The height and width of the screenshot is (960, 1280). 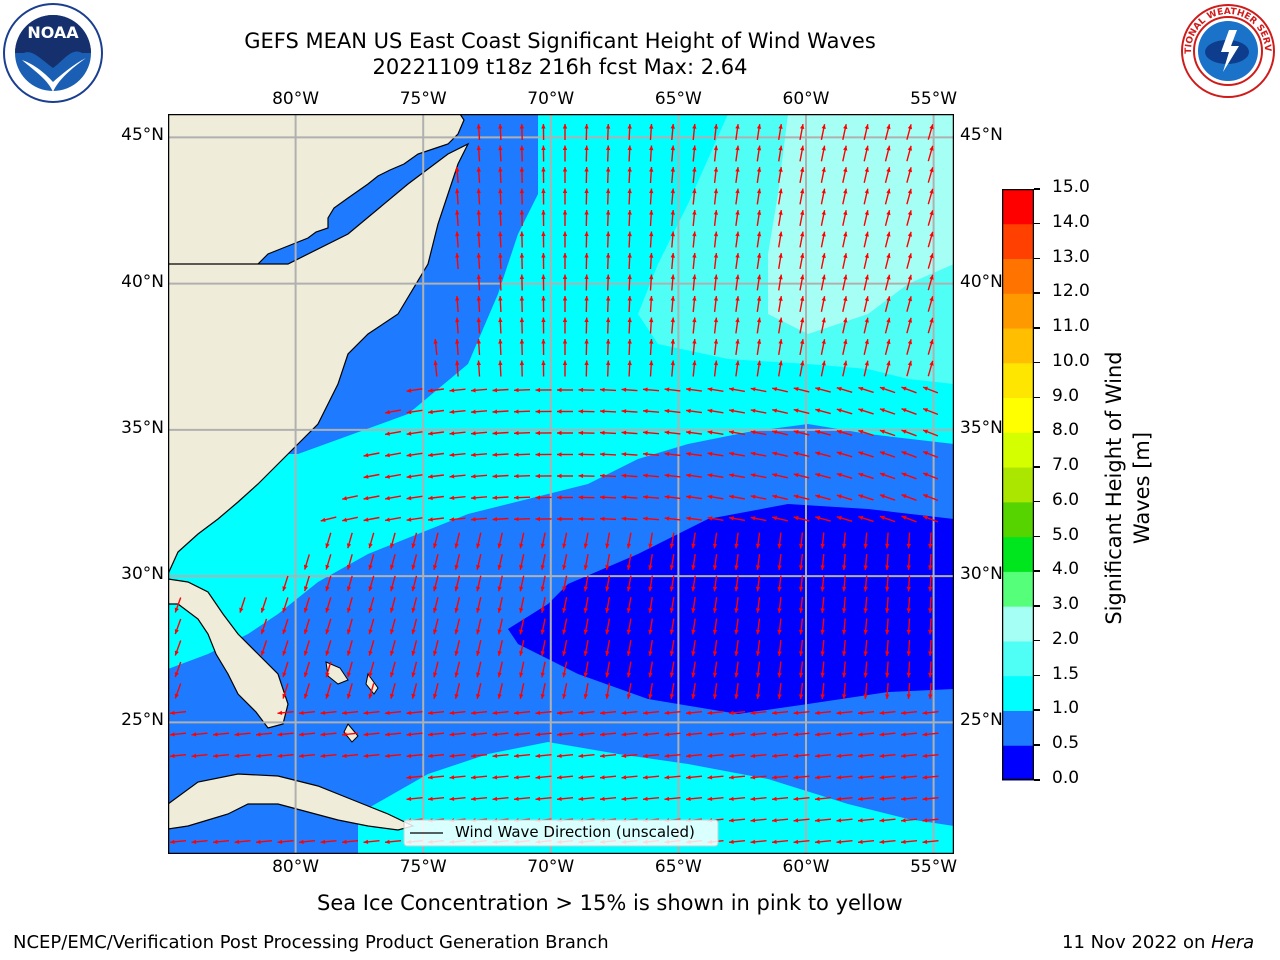 What do you see at coordinates (53, 32) in the screenshot?
I see `noaa-logo-text: NOAA` at bounding box center [53, 32].